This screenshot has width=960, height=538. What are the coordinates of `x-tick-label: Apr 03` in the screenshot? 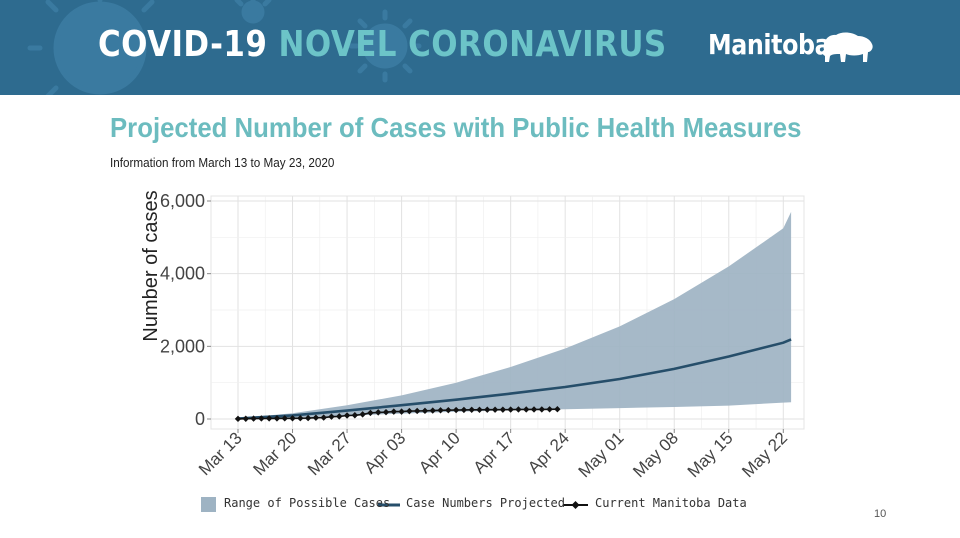 It's located at (385, 452).